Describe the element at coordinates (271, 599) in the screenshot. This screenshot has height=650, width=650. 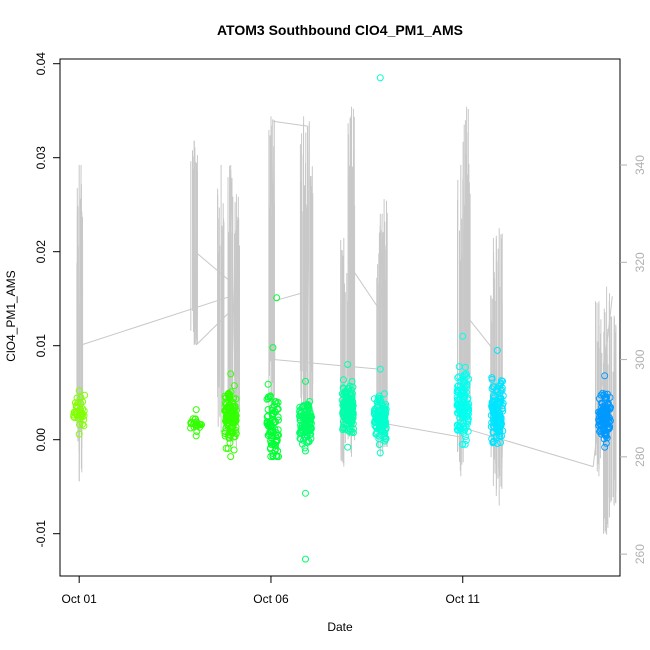
I see `x-tick-label: Oct 06` at that location.